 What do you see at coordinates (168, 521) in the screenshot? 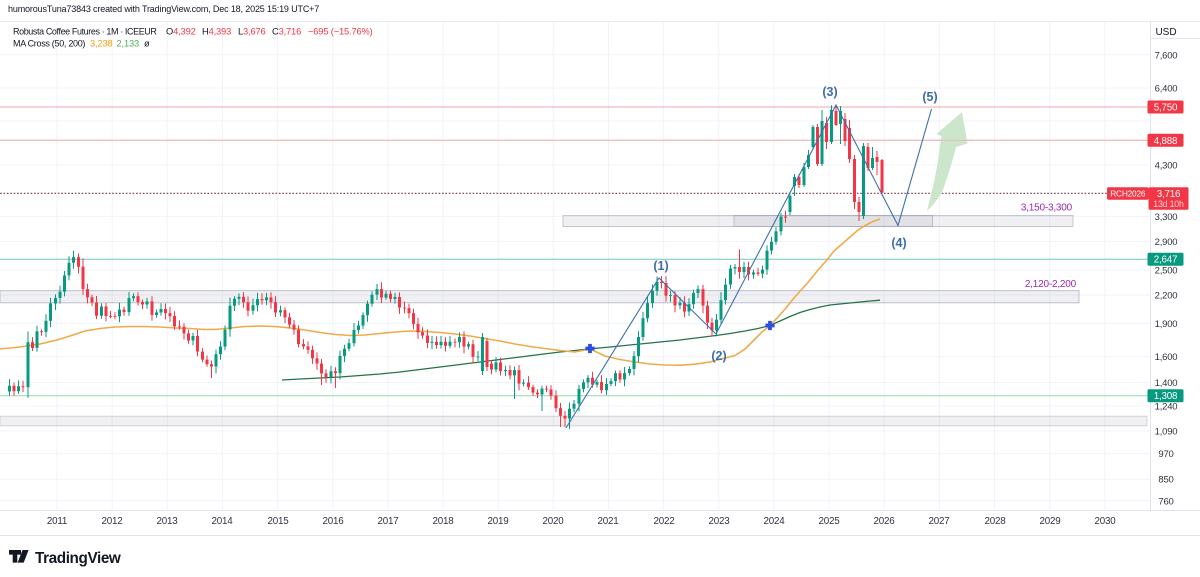
I see `svg-text: 2013` at bounding box center [168, 521].